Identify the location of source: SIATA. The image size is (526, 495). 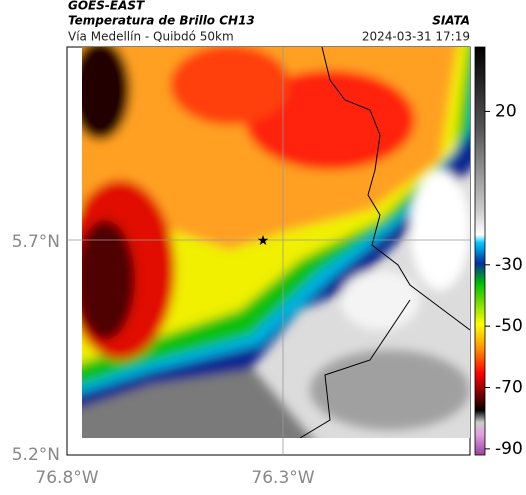
(451, 21).